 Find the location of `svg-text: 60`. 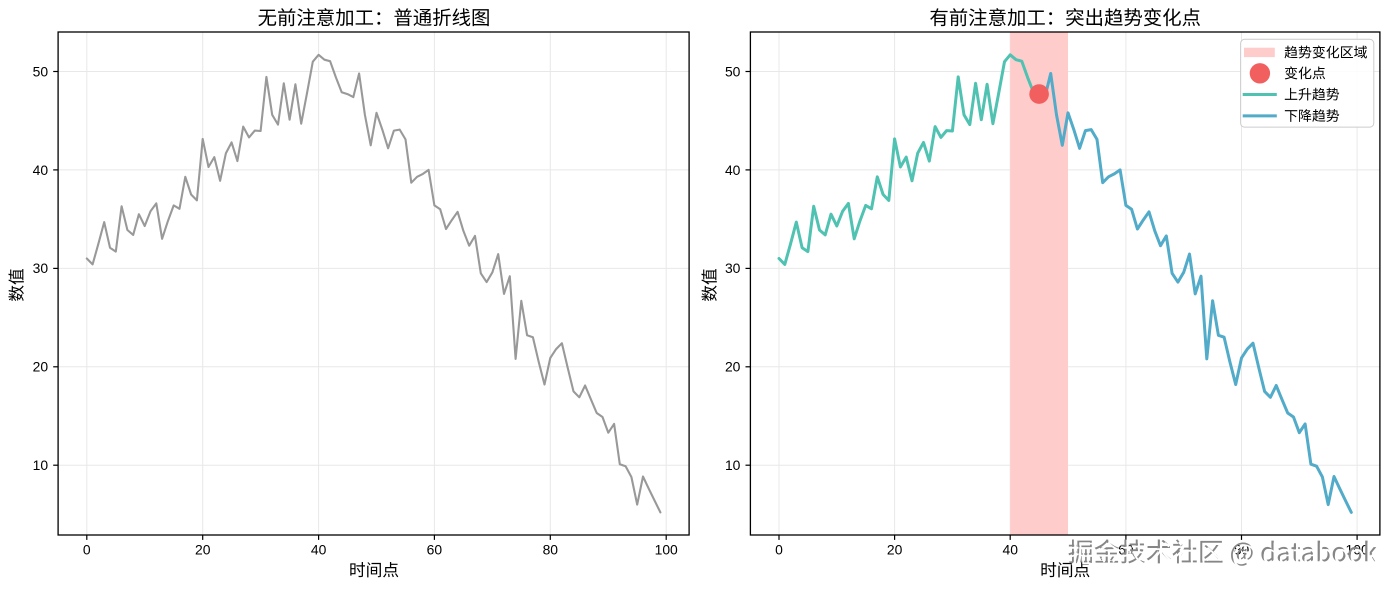

svg-text: 60 is located at coordinates (435, 550).